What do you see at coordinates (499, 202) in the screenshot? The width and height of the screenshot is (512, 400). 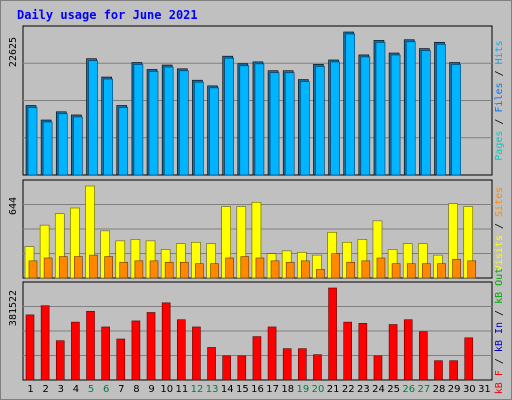 I see `legend-part: Sites` at bounding box center [499, 202].